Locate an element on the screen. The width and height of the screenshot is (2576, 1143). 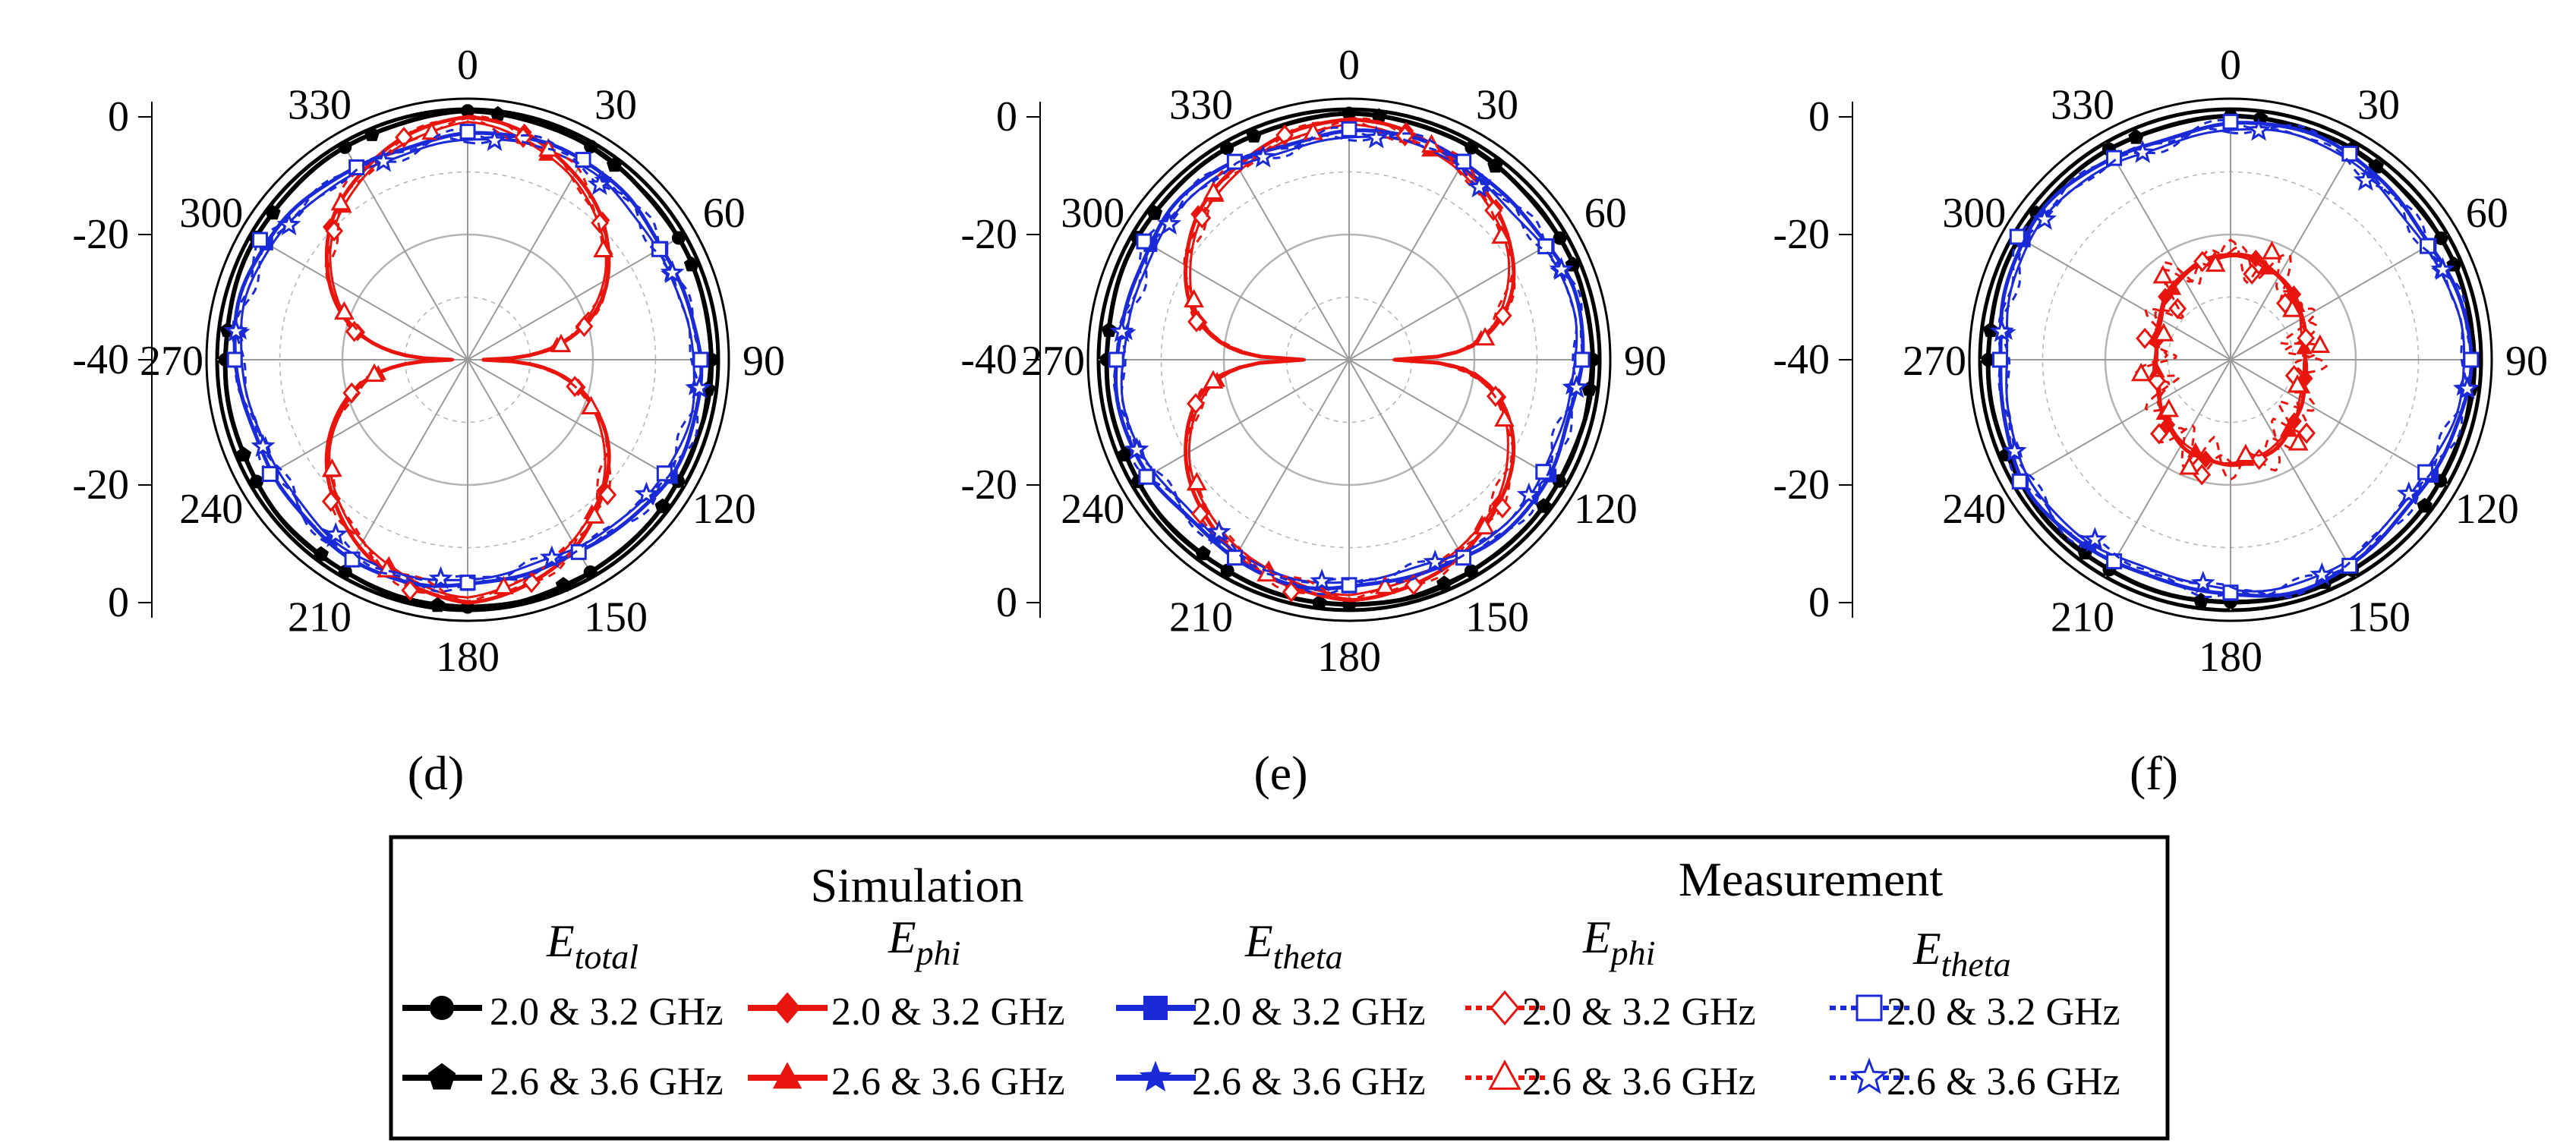
legend-group-measurement: Measurement is located at coordinates (1811, 879).